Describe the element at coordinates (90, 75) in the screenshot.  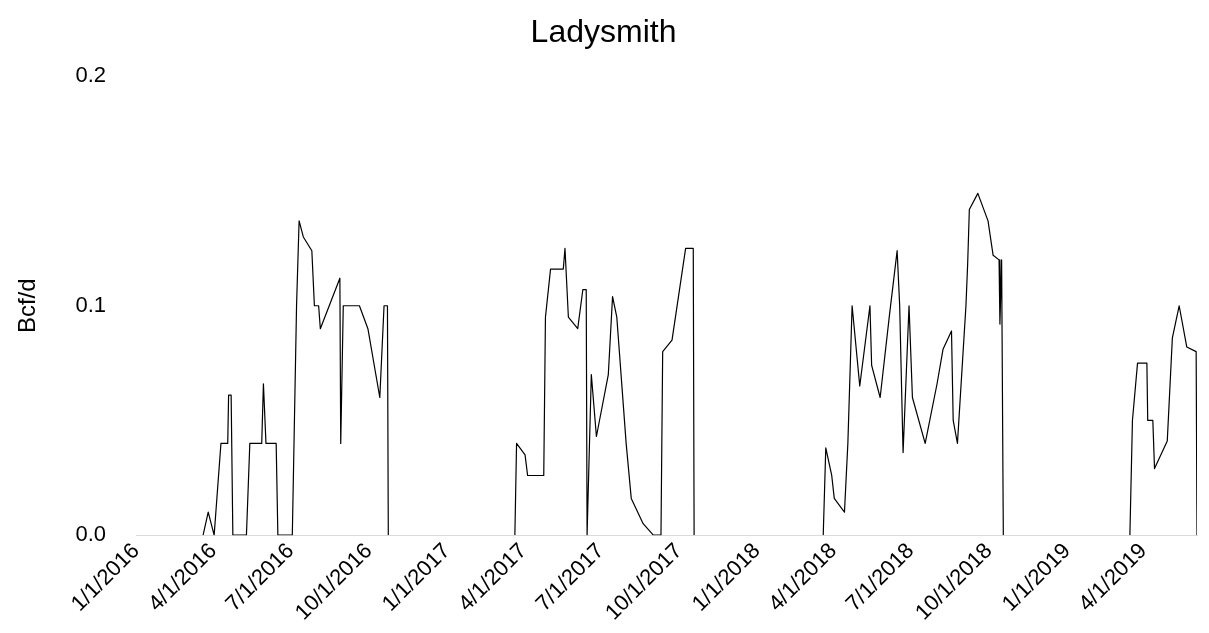
I see `y-tick-label: 0.2` at that location.